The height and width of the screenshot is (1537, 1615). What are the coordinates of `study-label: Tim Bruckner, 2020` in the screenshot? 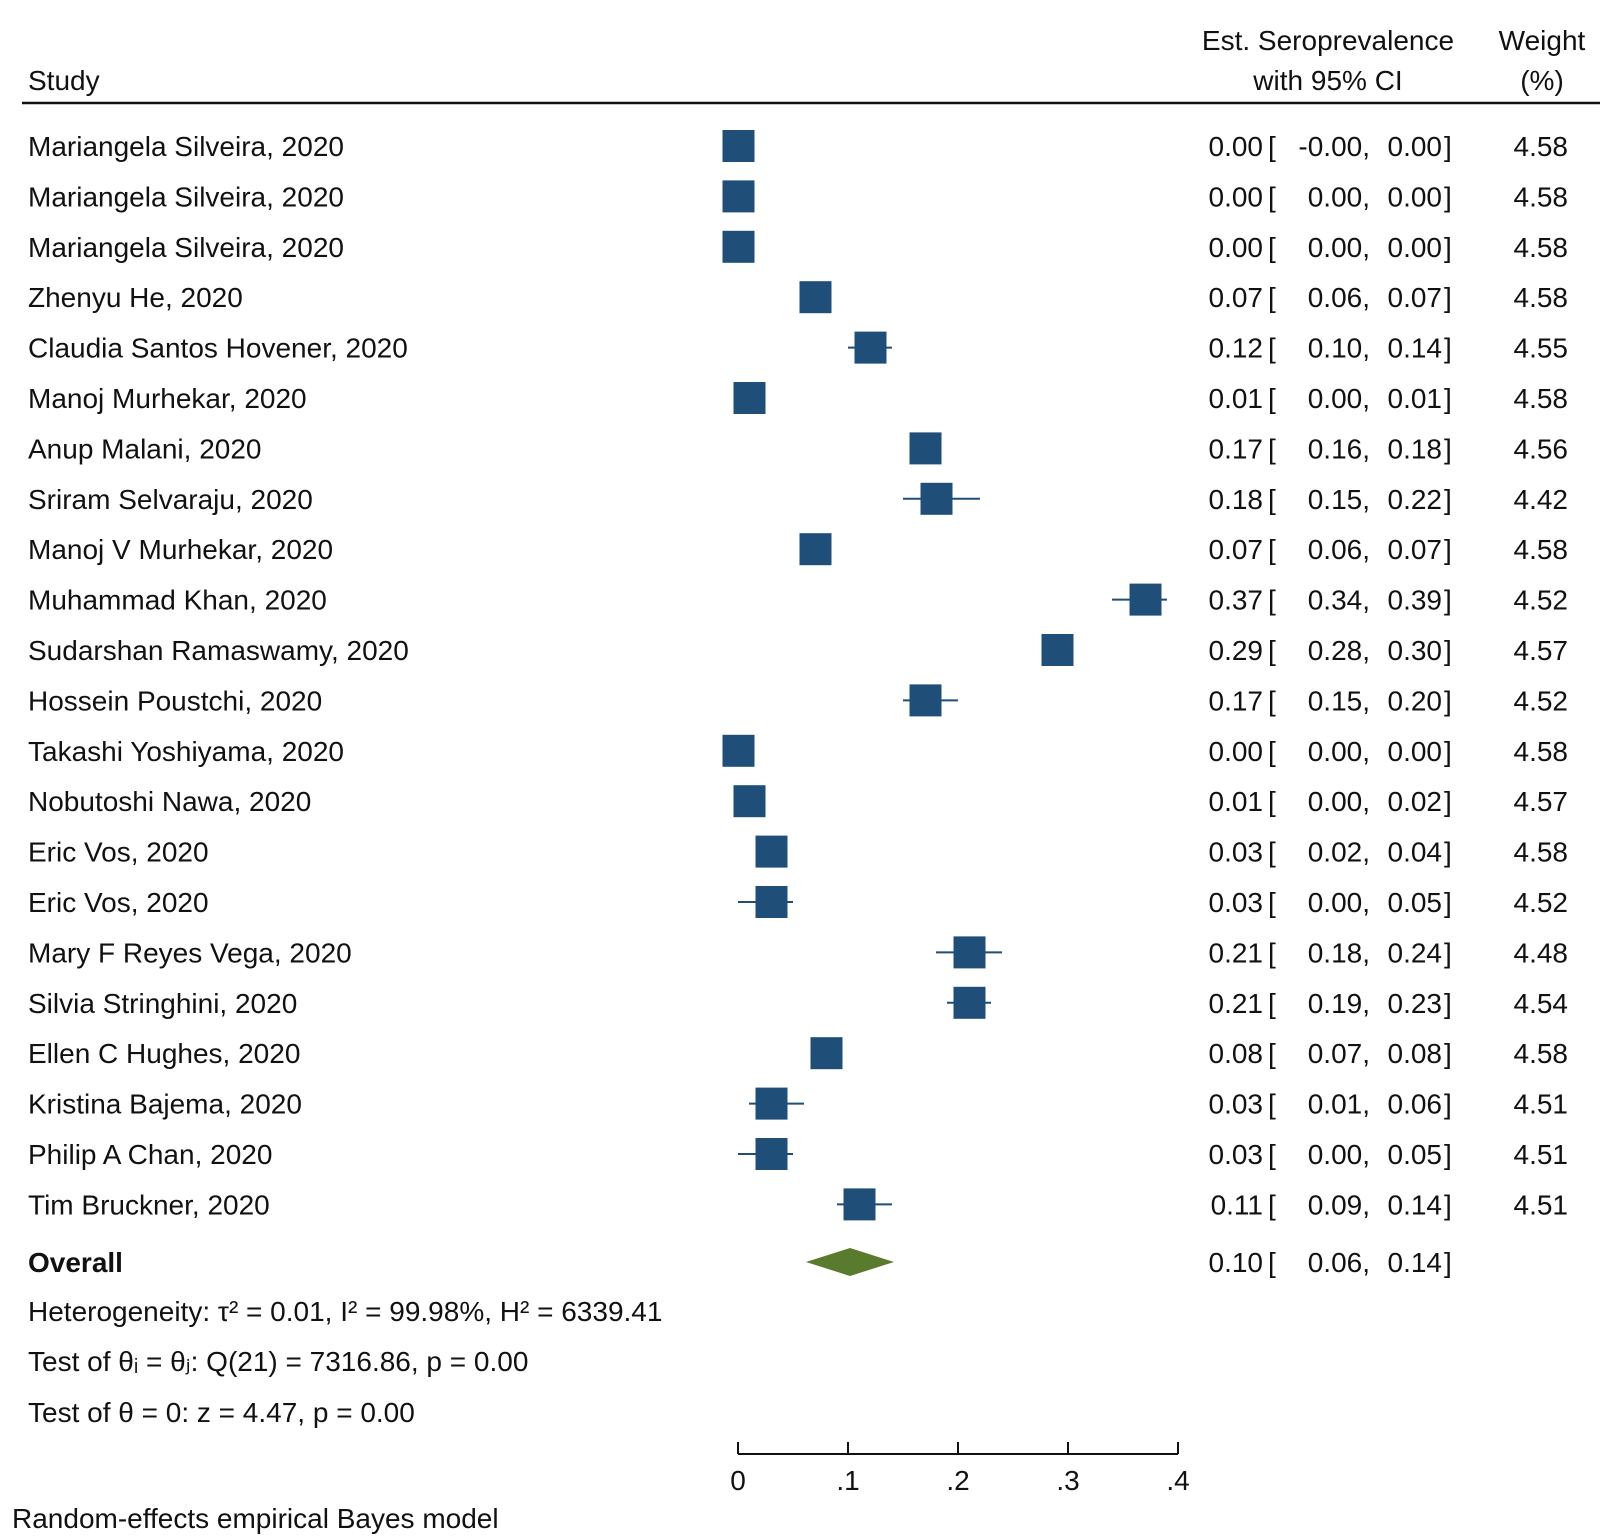 It's located at (149, 1204).